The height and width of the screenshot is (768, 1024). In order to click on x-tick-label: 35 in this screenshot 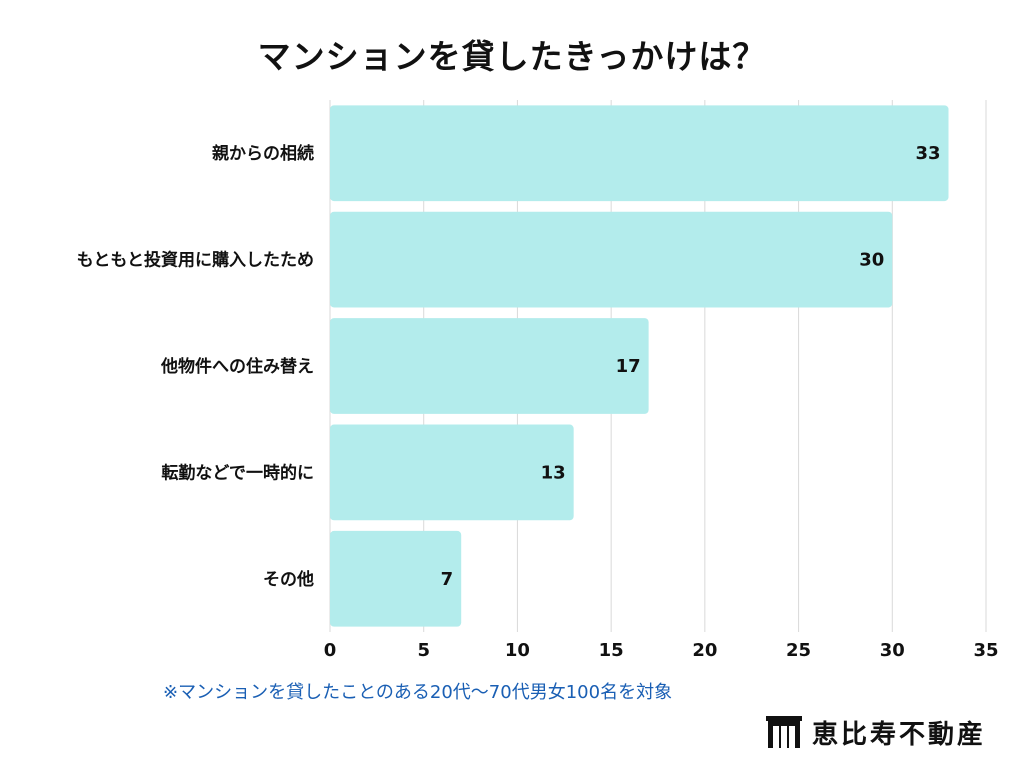, I will do `click(985, 650)`.